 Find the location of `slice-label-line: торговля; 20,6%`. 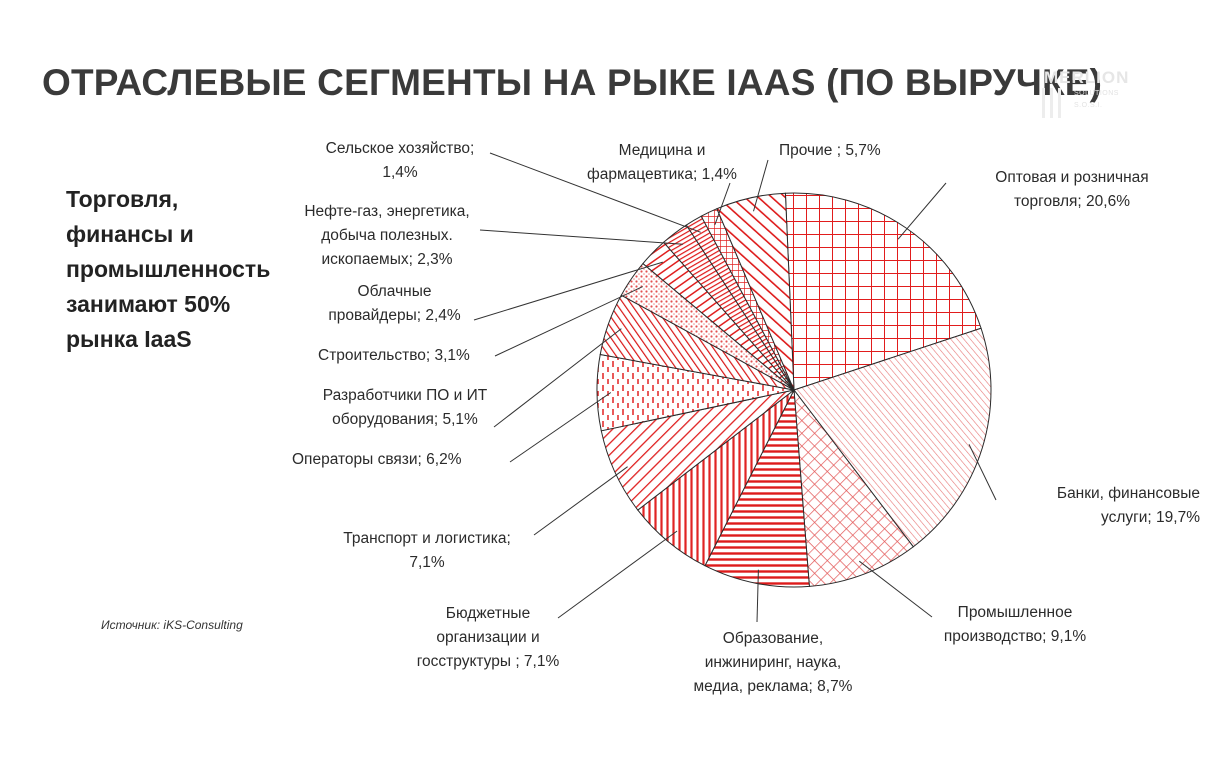

slice-label-line: торговля; 20,6% is located at coordinates (1072, 201).